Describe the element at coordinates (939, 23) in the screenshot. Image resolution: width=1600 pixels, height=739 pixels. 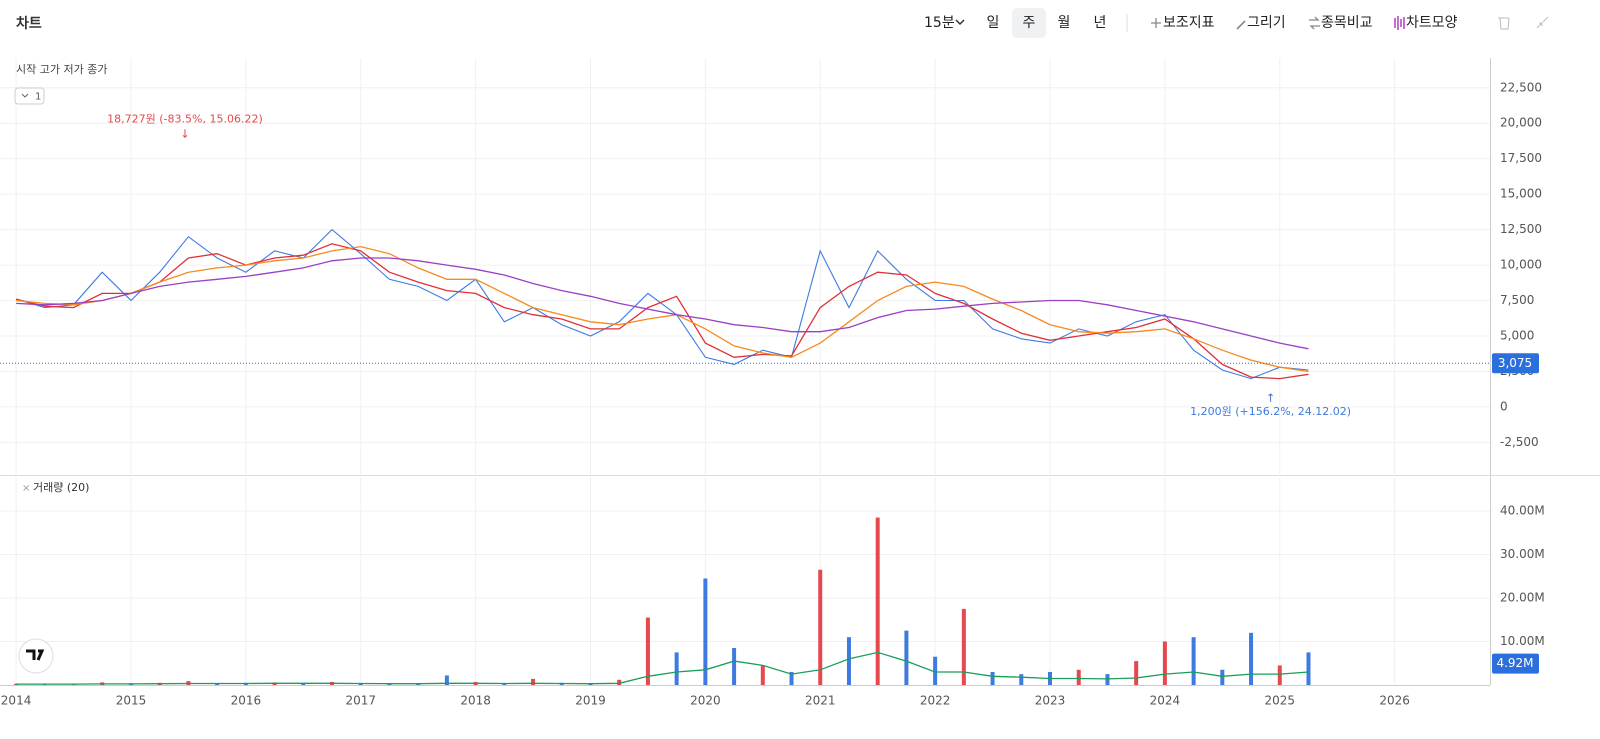
I see `interval: 15분` at that location.